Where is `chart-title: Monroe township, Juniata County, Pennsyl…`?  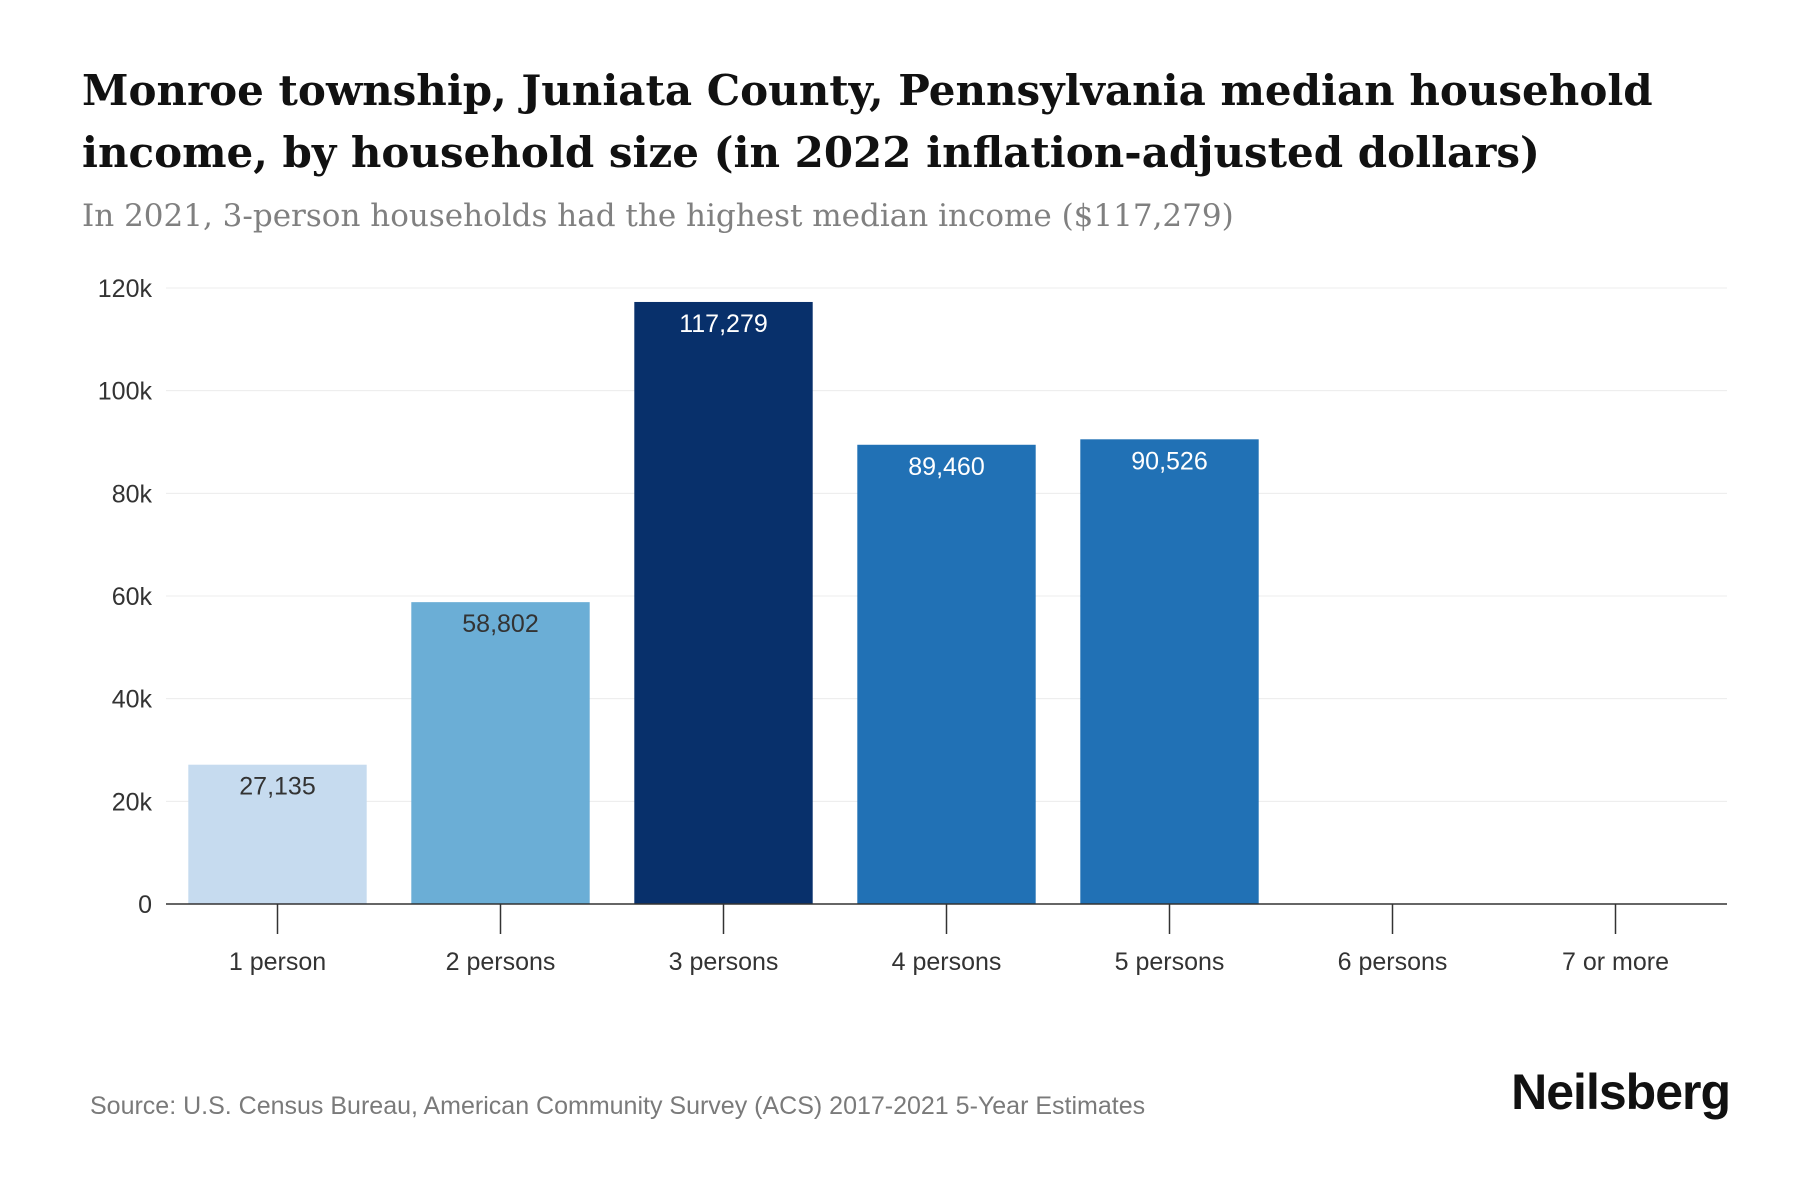 chart-title: Monroe township, Juniata County, Pennsyl… is located at coordinates (867, 121).